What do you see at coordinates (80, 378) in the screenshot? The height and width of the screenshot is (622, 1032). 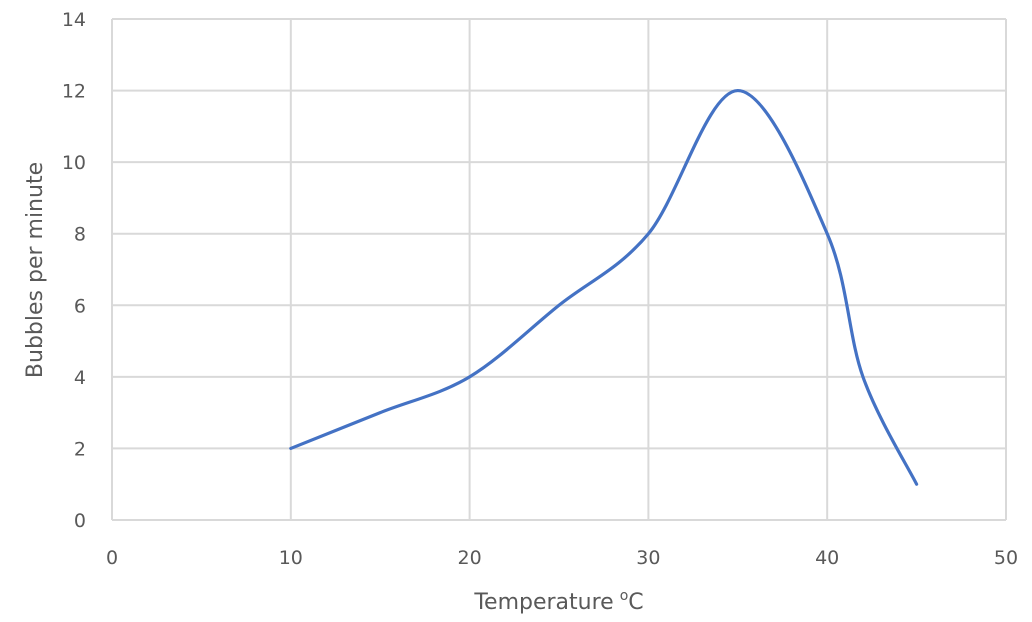 I see `y-tick-label: 4` at bounding box center [80, 378].